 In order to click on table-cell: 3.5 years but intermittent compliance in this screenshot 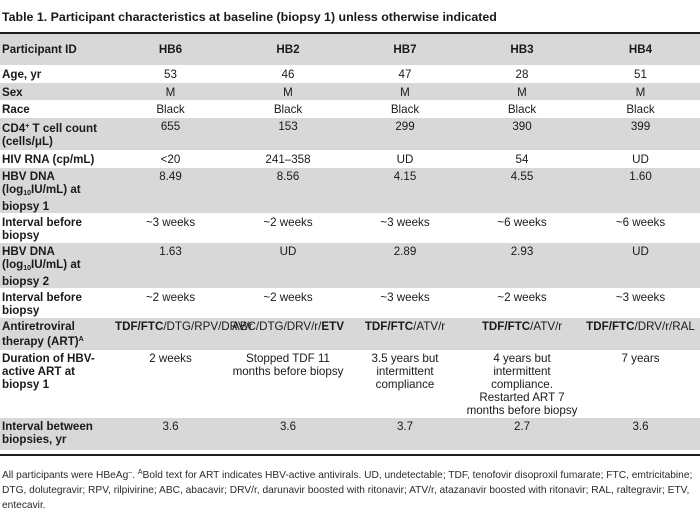, I will do `click(405, 371)`.